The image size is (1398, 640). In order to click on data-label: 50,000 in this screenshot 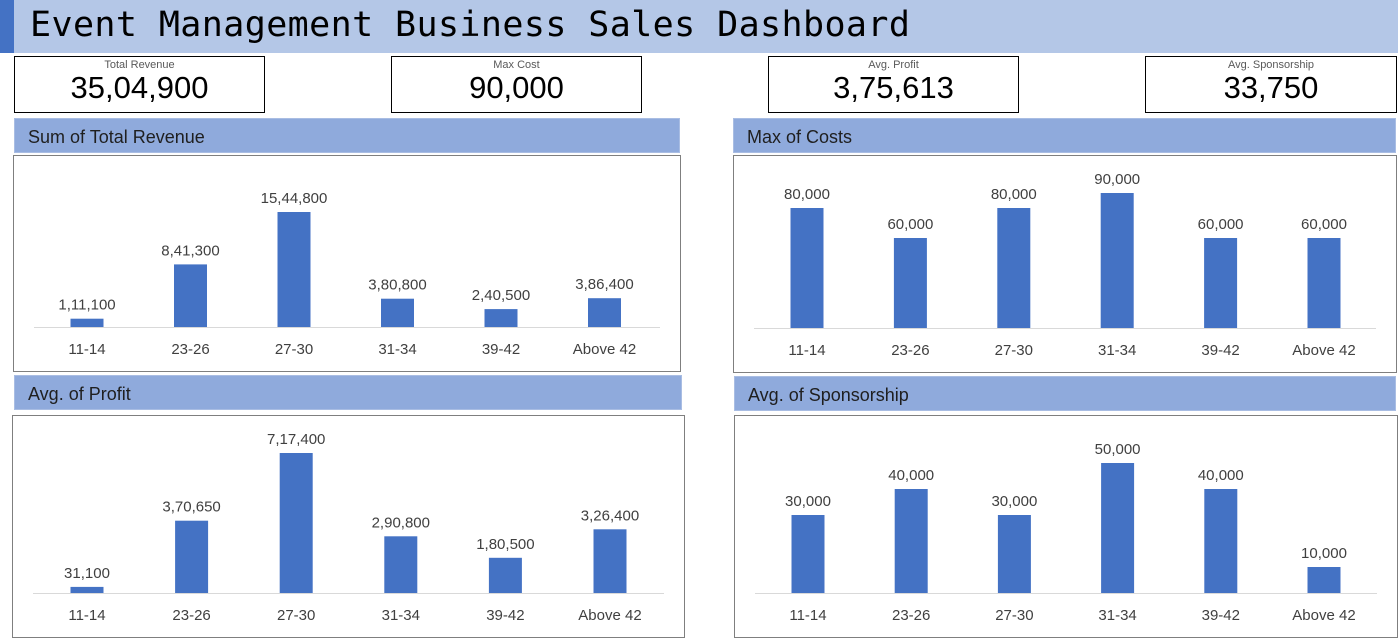, I will do `click(1118, 449)`.